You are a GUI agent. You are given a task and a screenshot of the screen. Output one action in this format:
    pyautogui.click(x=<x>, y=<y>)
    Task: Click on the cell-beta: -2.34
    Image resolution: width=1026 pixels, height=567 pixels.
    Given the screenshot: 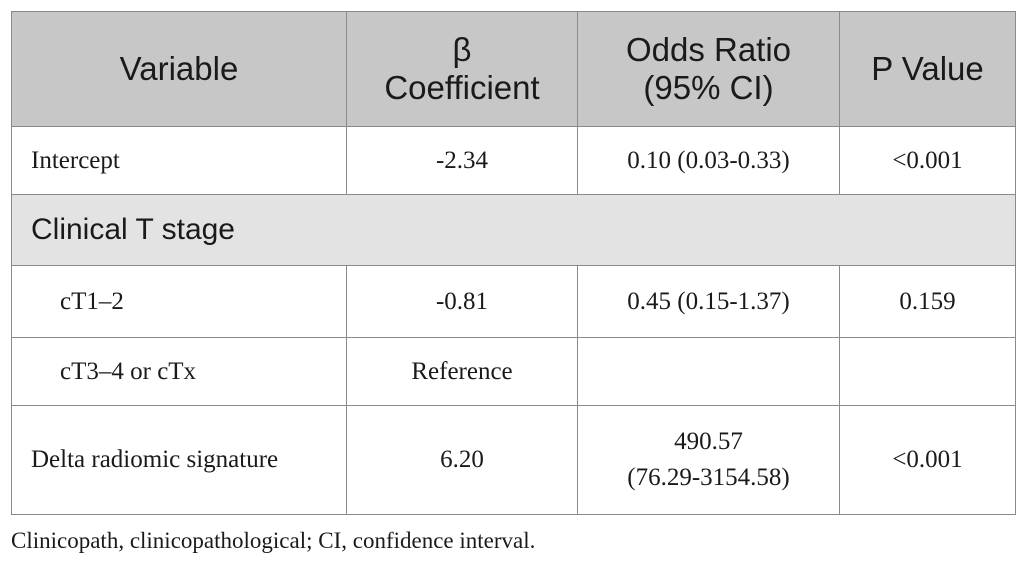 What is the action you would take?
    pyautogui.click(x=462, y=160)
    